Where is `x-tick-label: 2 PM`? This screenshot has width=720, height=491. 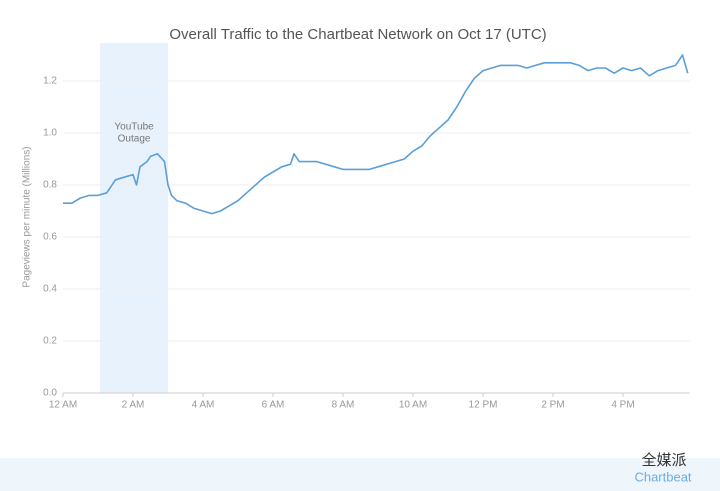 x-tick-label: 2 PM is located at coordinates (552, 405).